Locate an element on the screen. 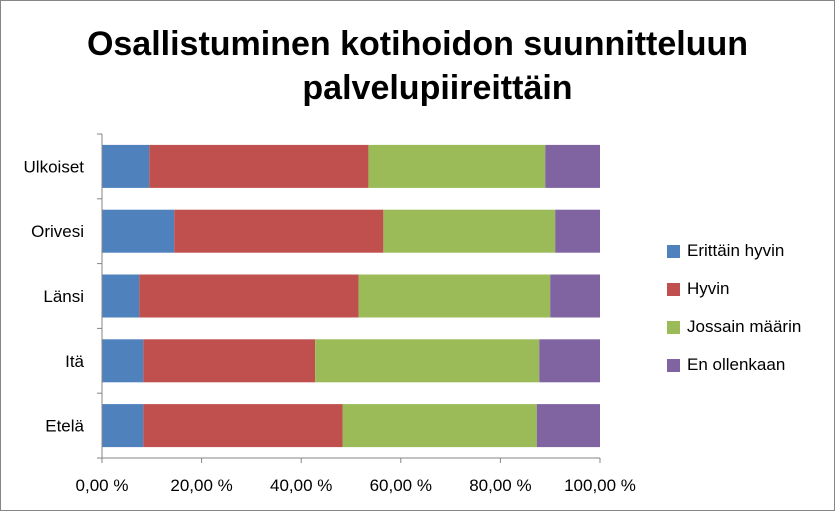  bar-itä-2 is located at coordinates (427, 361).